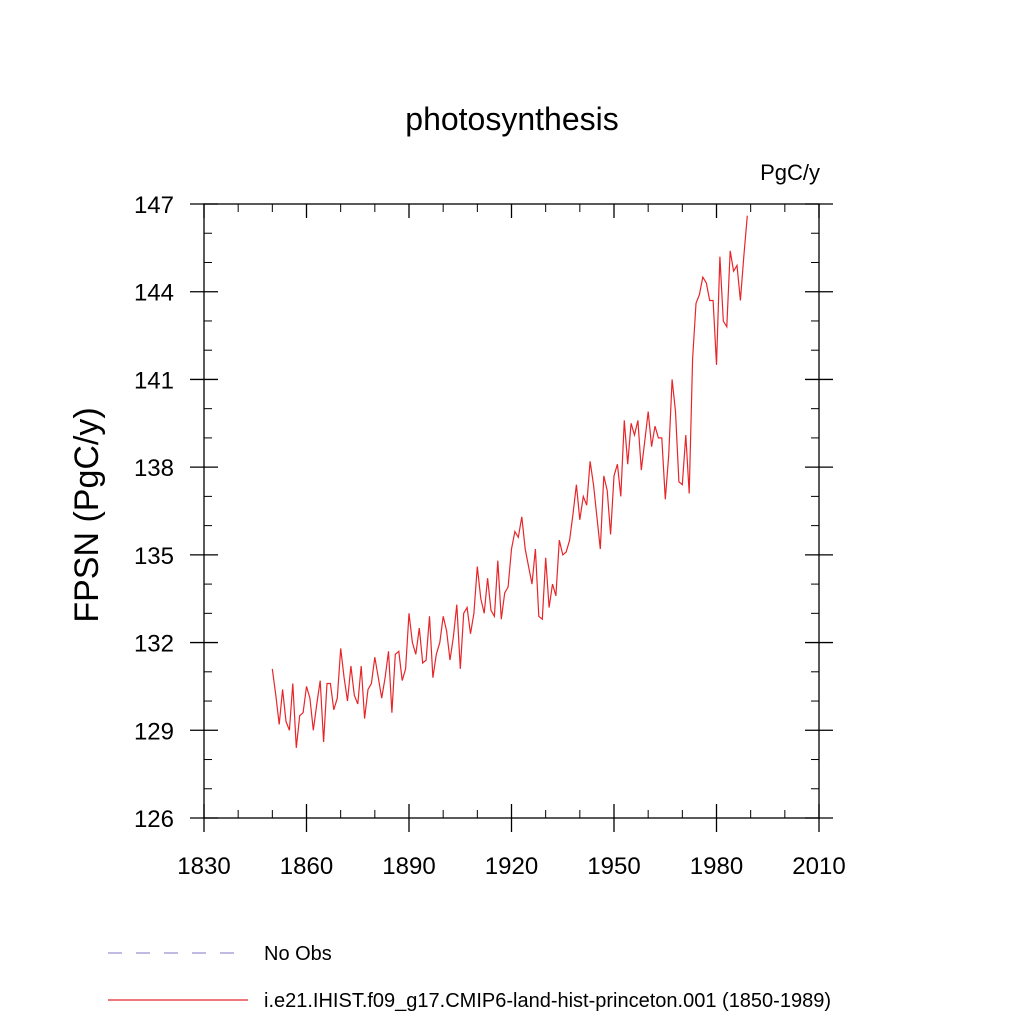 This screenshot has height=1024, width=1024. What do you see at coordinates (203, 866) in the screenshot?
I see `x-tick-label: 1830` at bounding box center [203, 866].